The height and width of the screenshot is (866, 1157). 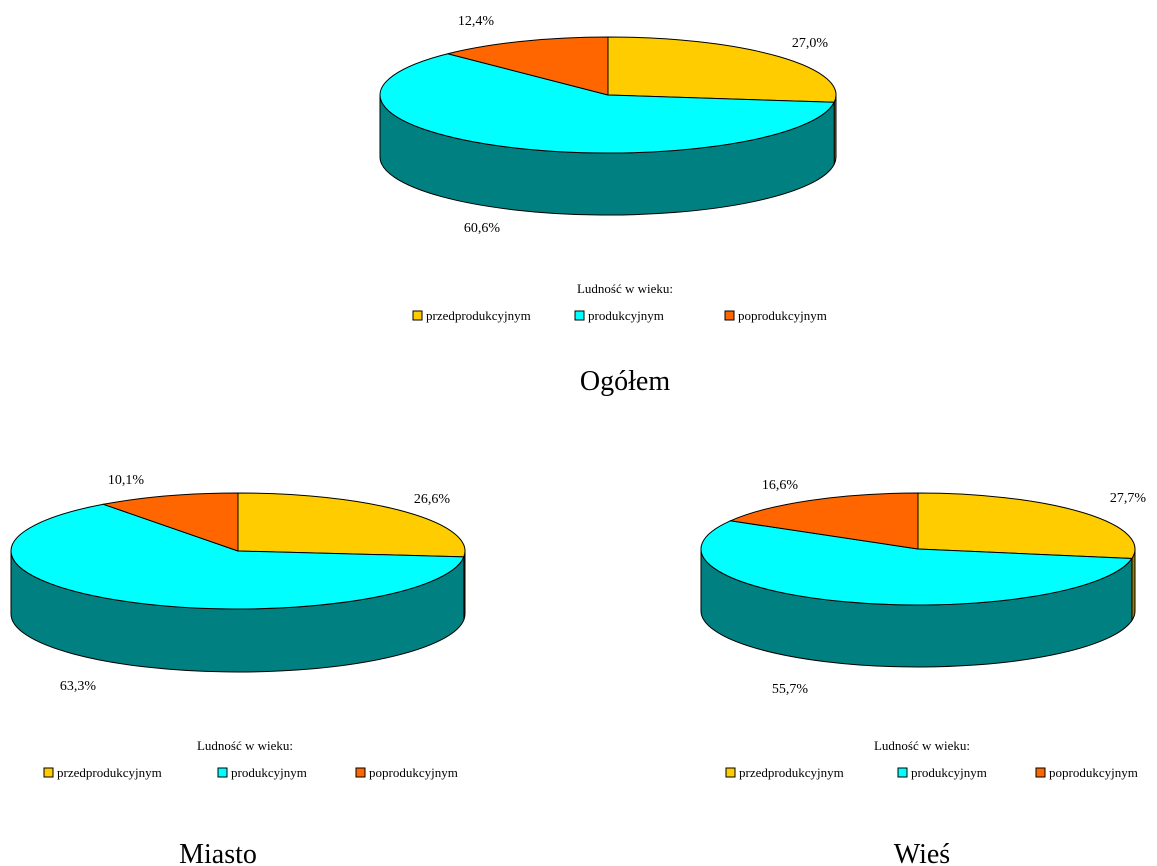 I want to click on data-label-produkcyjnym: 55,7%, so click(x=790, y=689).